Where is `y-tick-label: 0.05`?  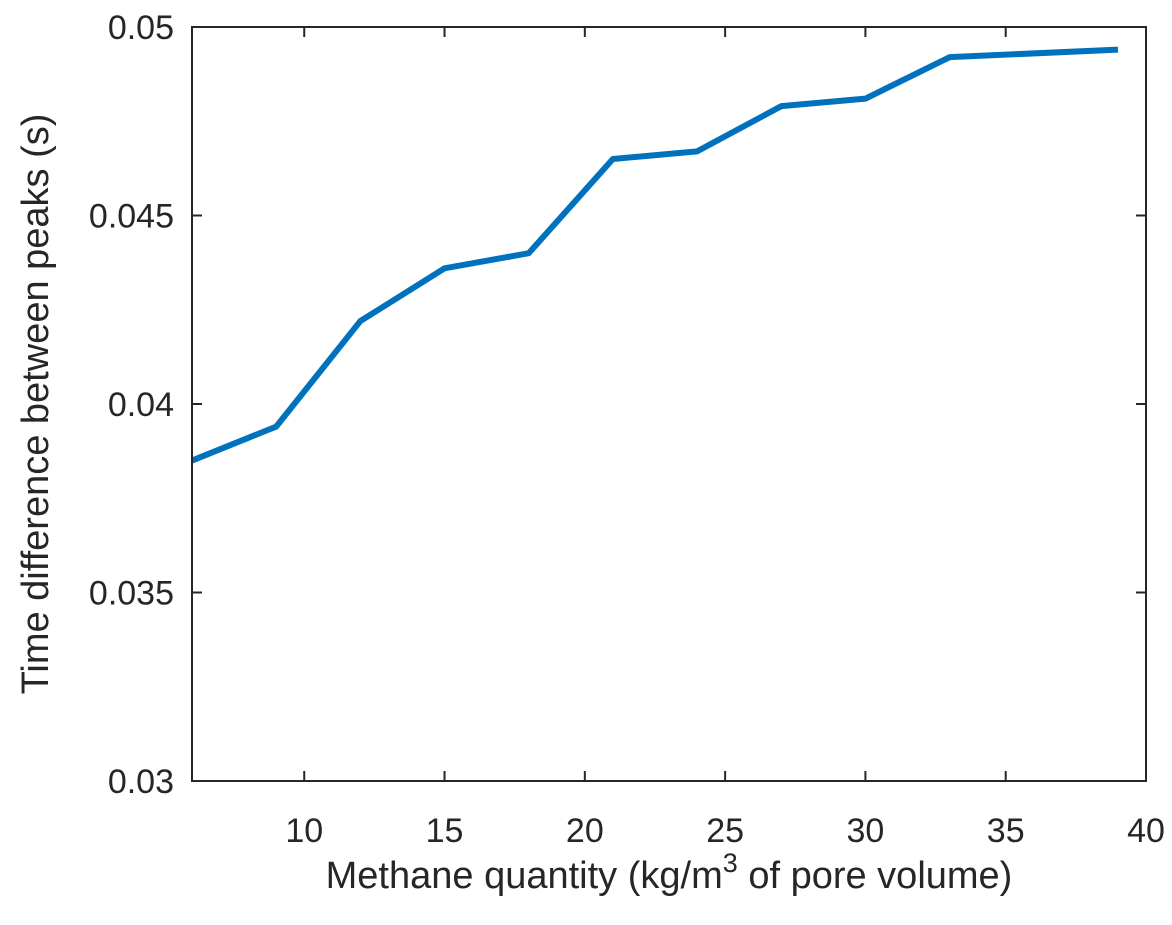
y-tick-label: 0.05 is located at coordinates (141, 28).